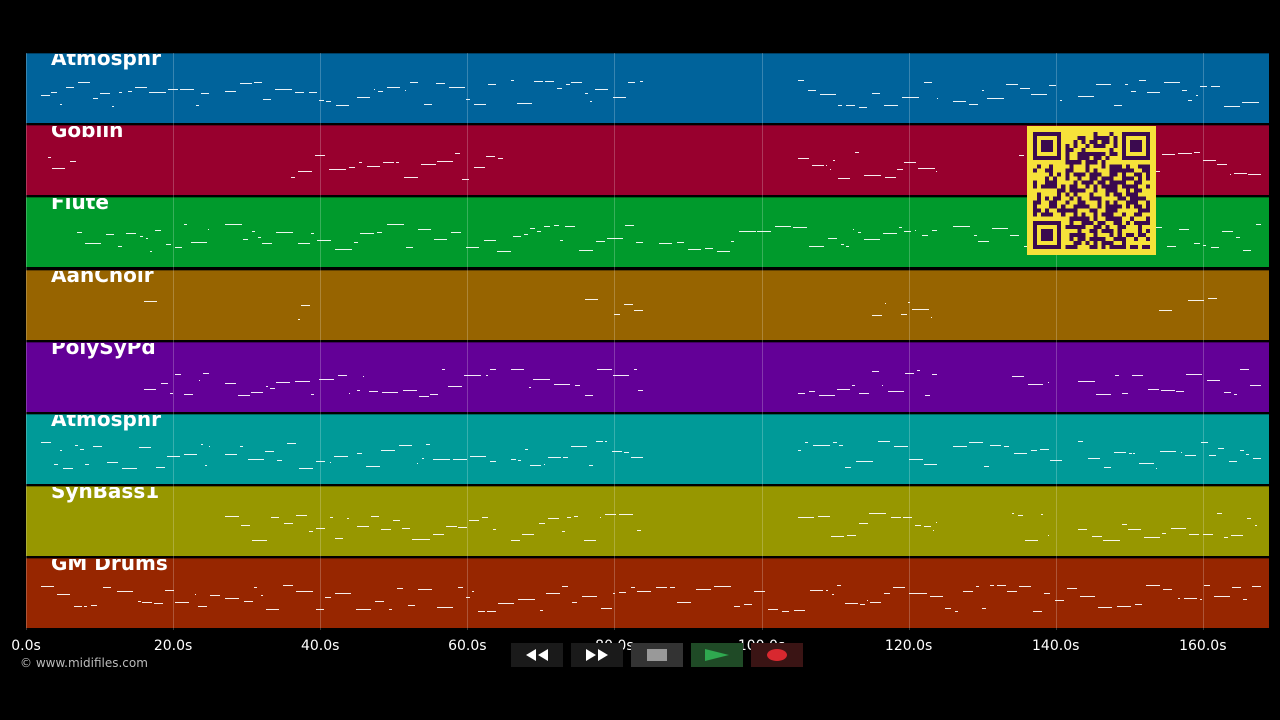 The image size is (1280, 720). I want to click on record-button, so click(777, 655).